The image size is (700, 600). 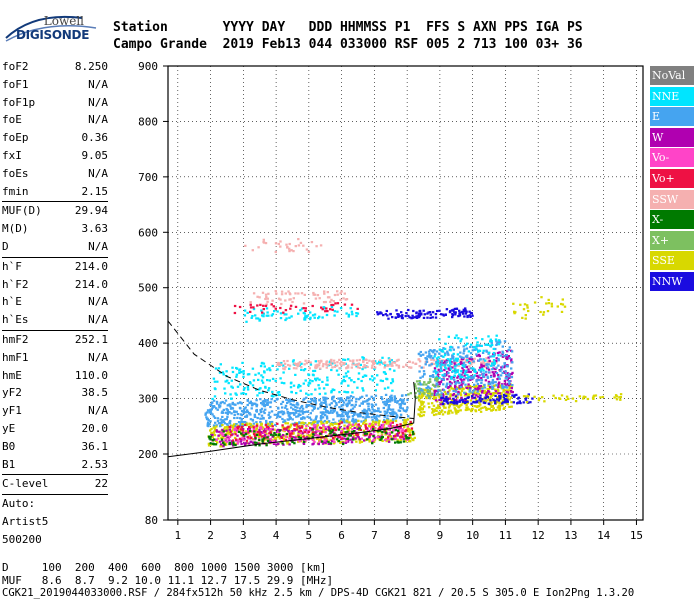 I want to click on param-row: fmin 2.15, so click(x=55, y=192).